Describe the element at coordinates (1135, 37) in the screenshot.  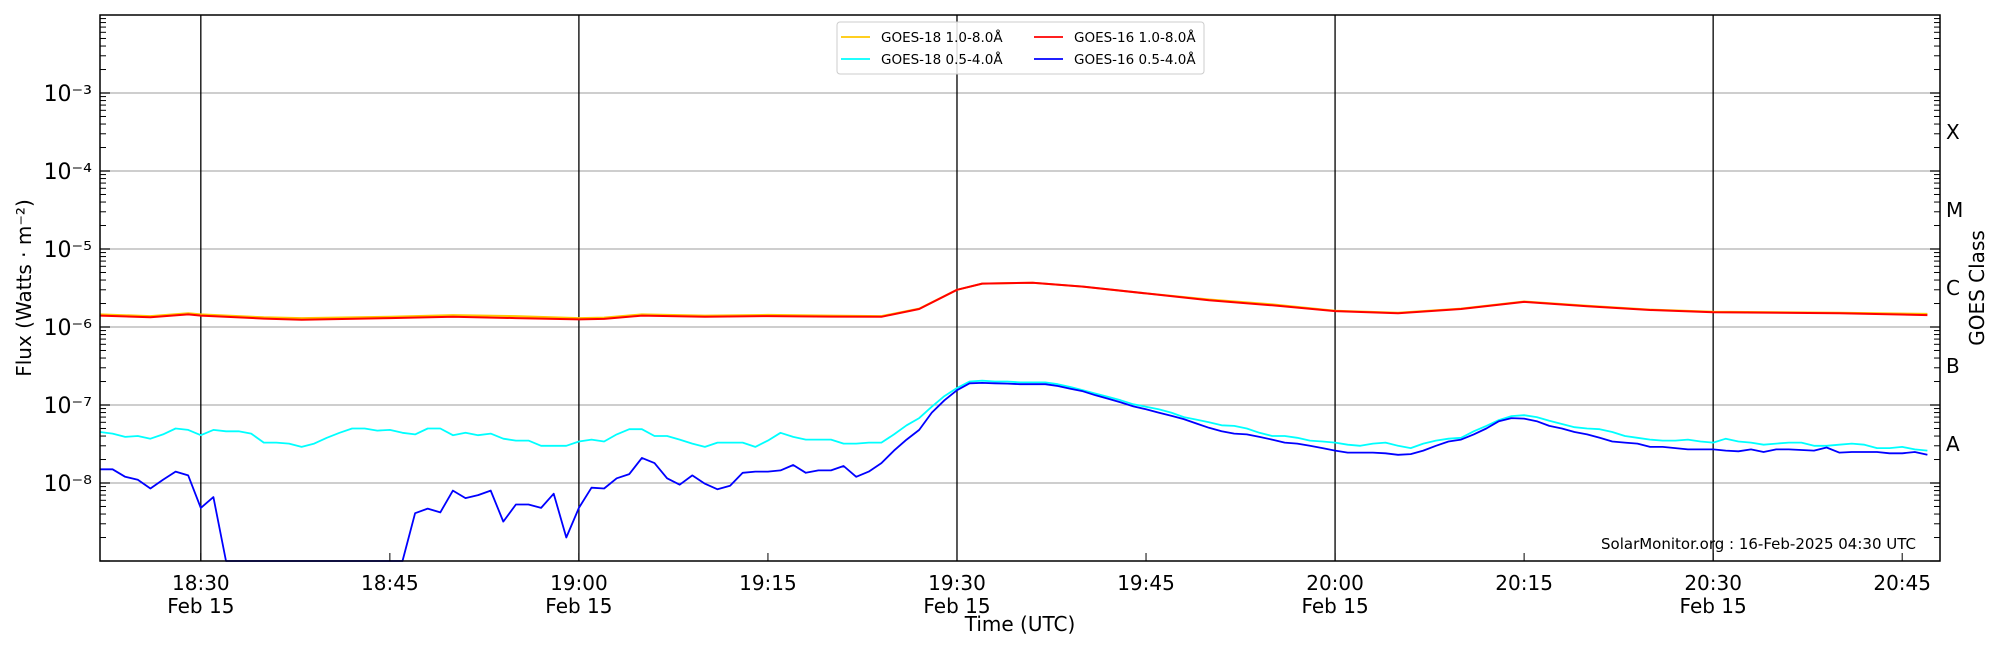
I see `legend-label: GOES-16 1.0-8.0Å` at that location.